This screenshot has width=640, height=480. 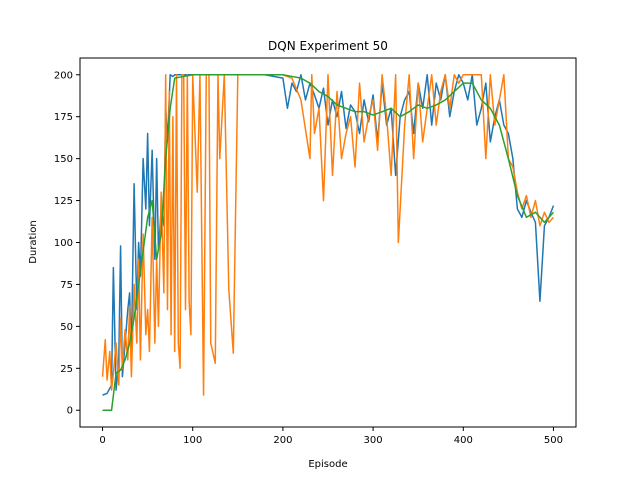 What do you see at coordinates (63, 159) in the screenshot?
I see `y-tick-label: 150` at bounding box center [63, 159].